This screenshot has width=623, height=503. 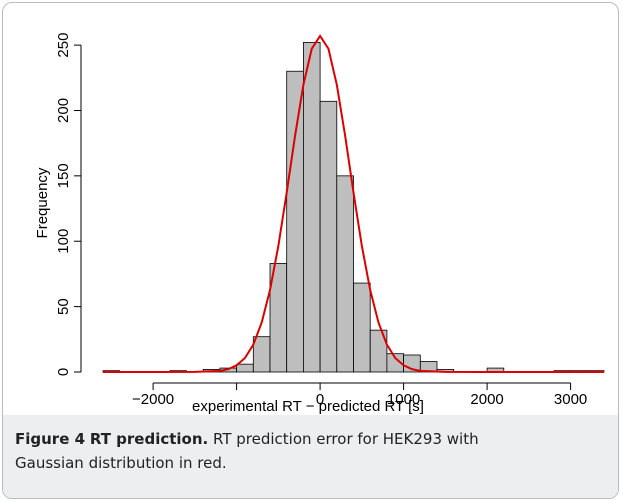 What do you see at coordinates (403, 399) in the screenshot?
I see `x-tick-label: 1000` at bounding box center [403, 399].